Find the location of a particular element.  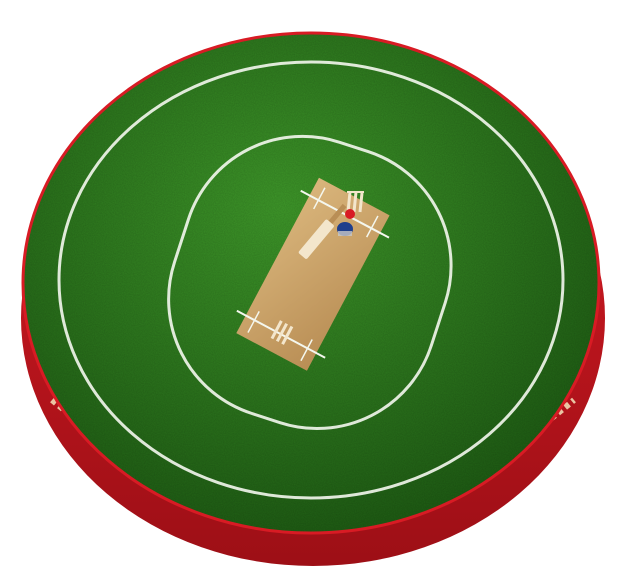

top-stumps is located at coordinates (355, 202).